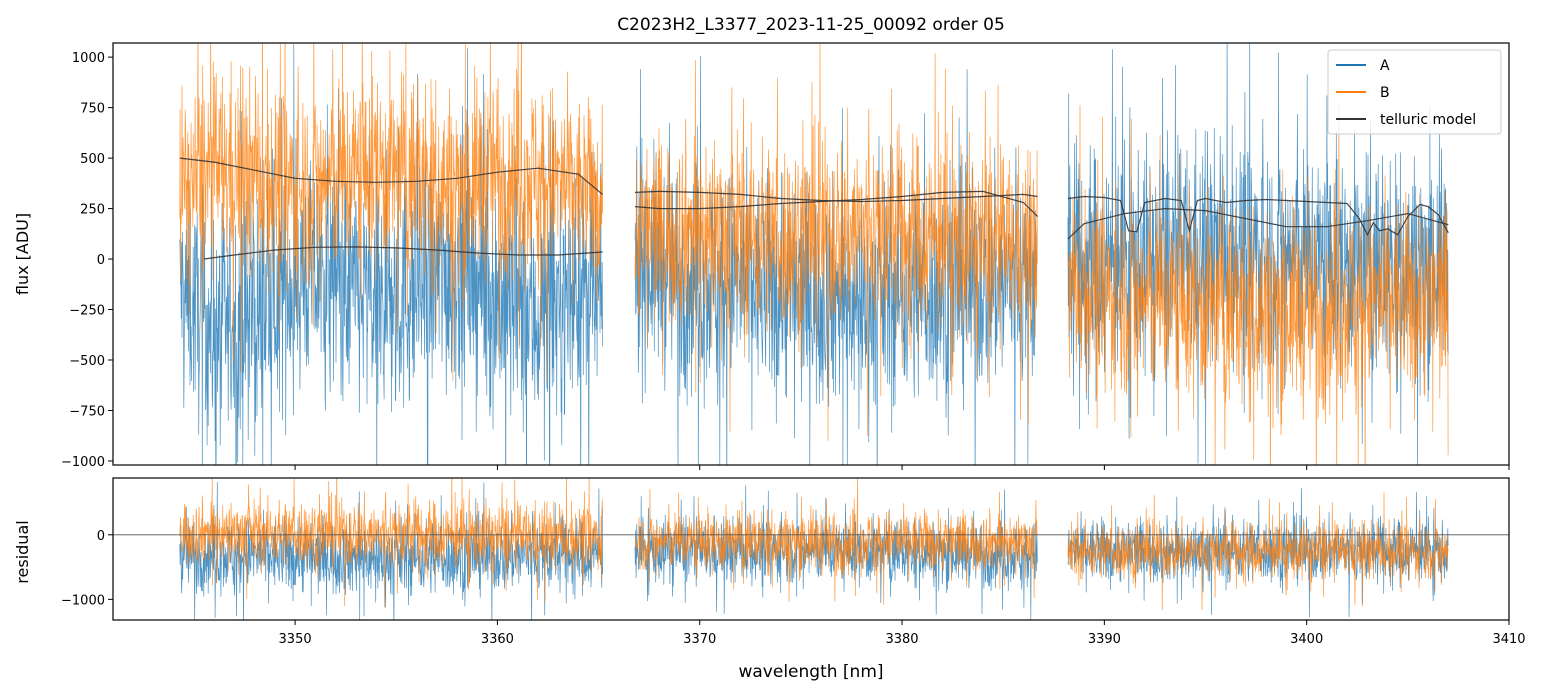 This screenshot has height=696, width=1542. I want to click on xtick-label: 3400, so click(1306, 639).